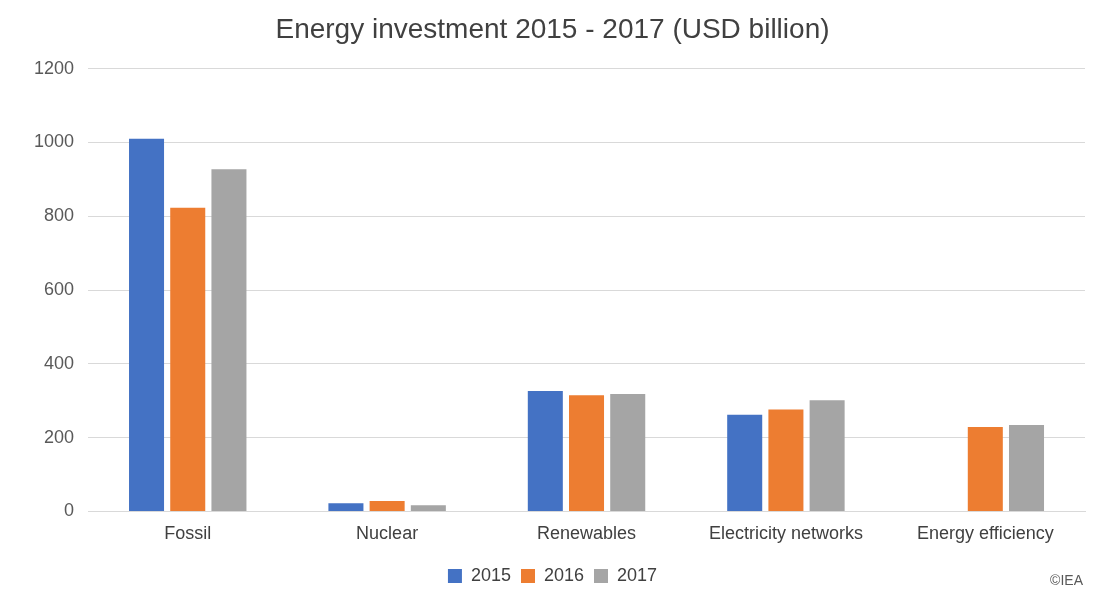  I want to click on y-tick-label: 1200, so click(54, 67).